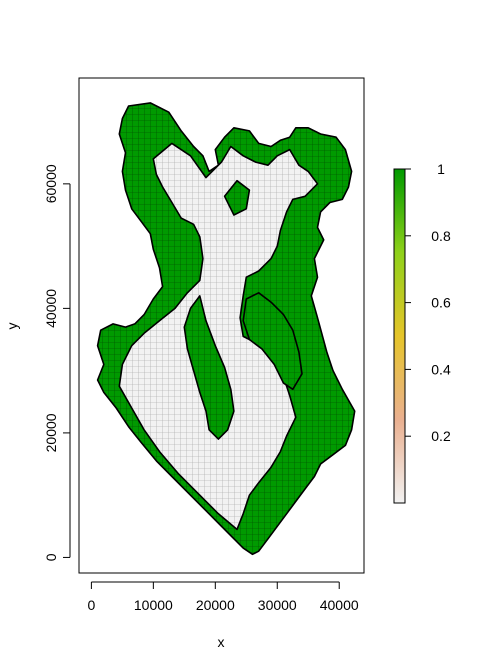  I want to click on colorbar-ramp, so click(399, 336).